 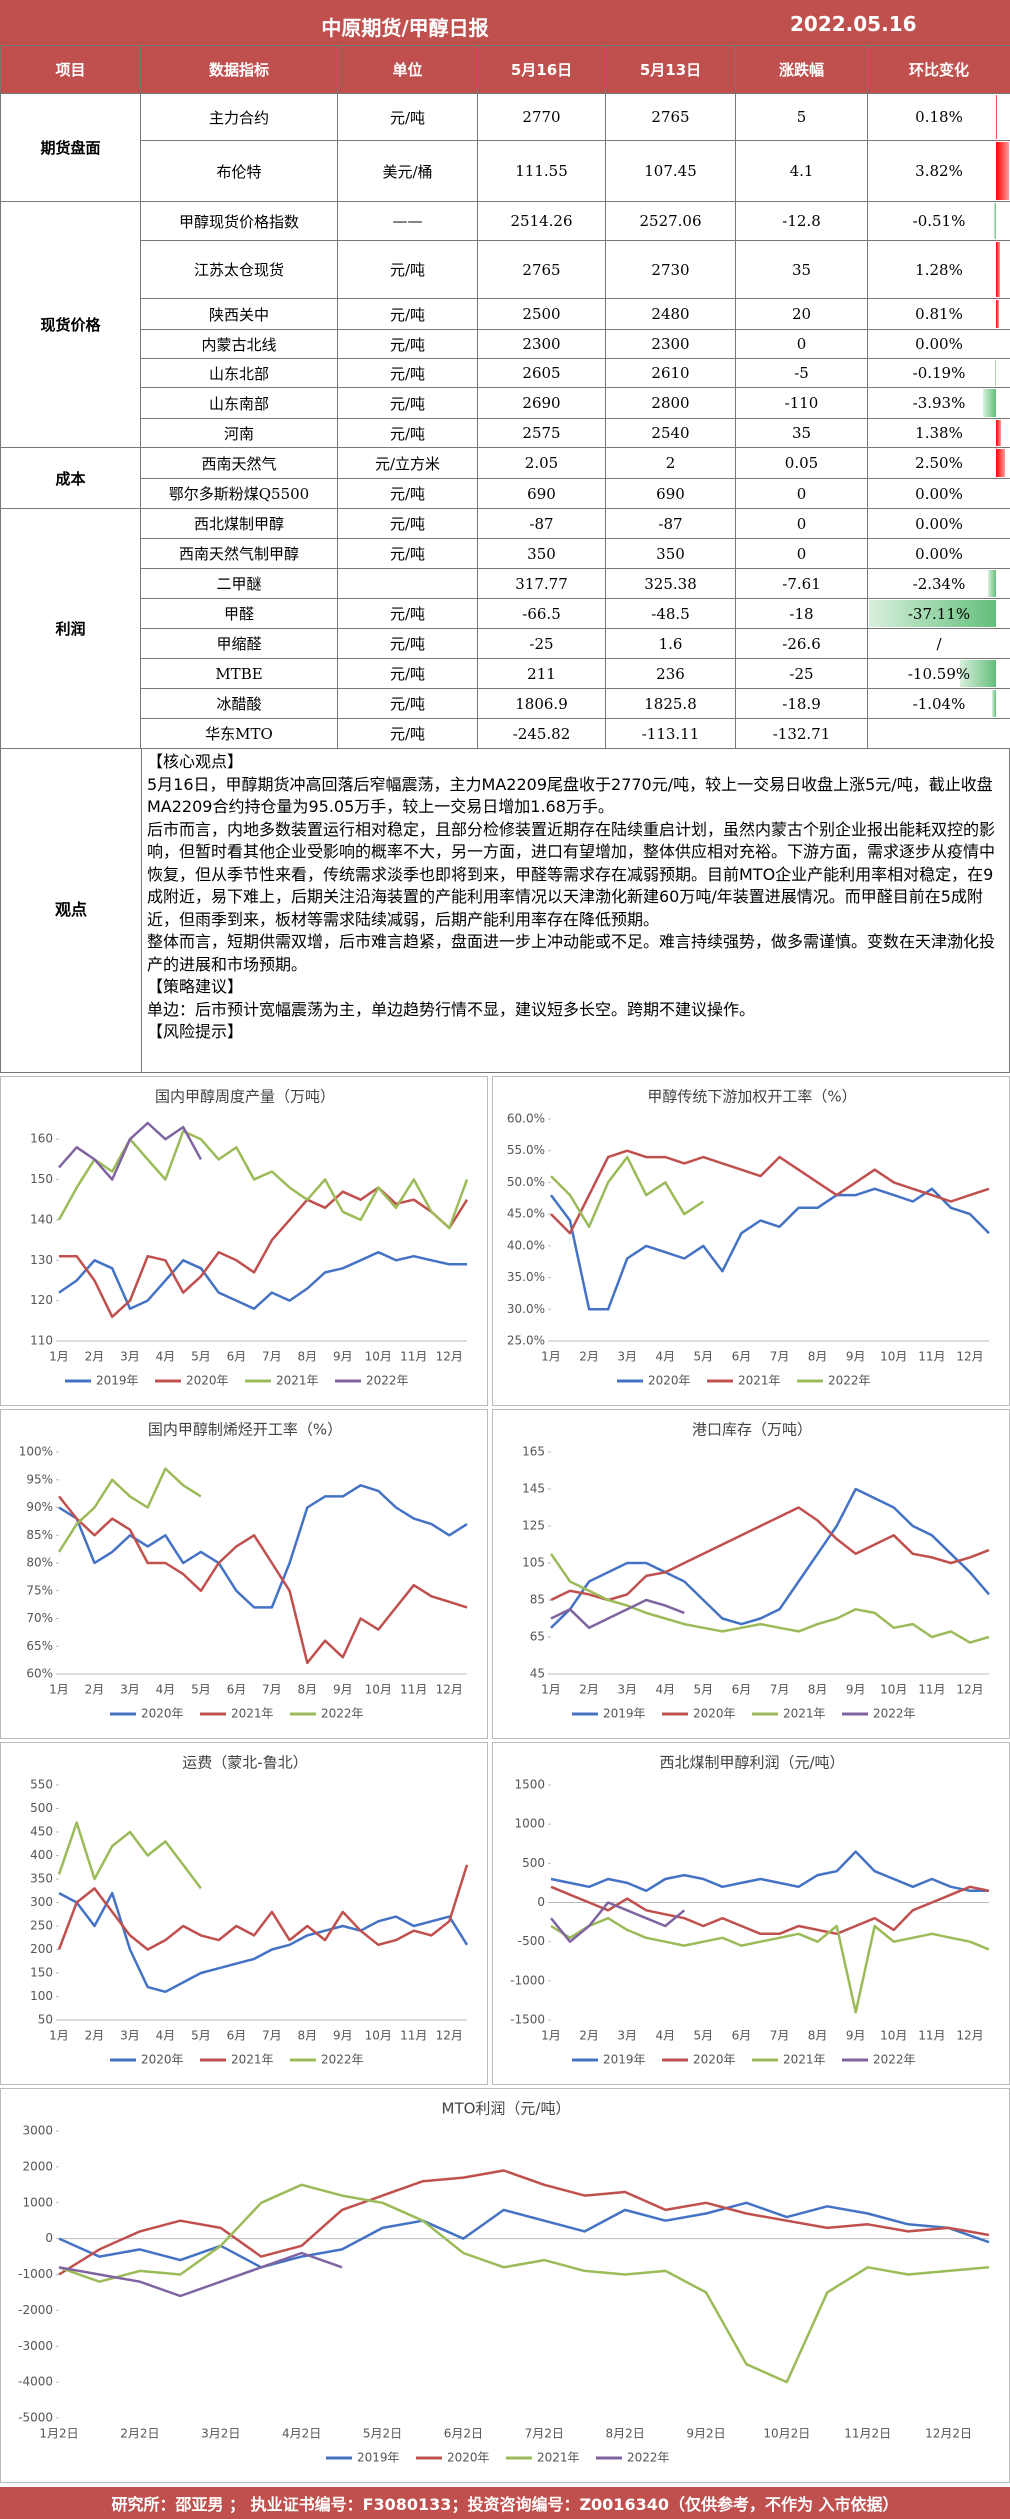 What do you see at coordinates (239, 704) in the screenshot?
I see `cell-text: 冰醋酸` at bounding box center [239, 704].